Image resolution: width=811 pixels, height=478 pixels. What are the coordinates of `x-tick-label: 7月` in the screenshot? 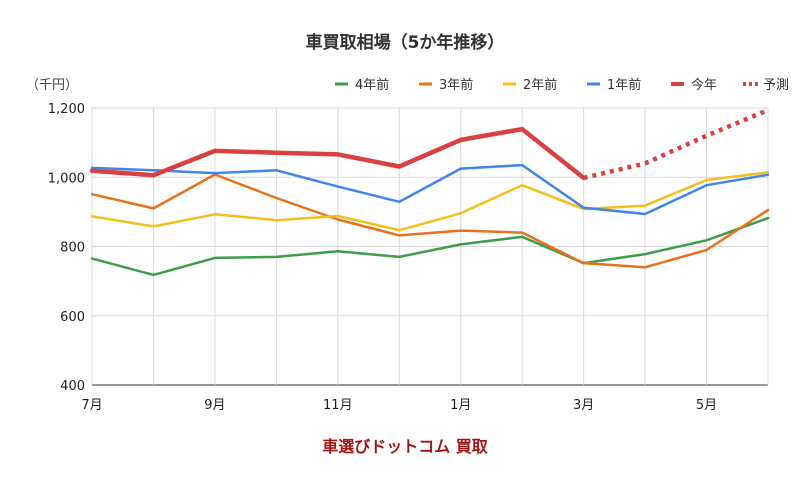 It's located at (91, 405).